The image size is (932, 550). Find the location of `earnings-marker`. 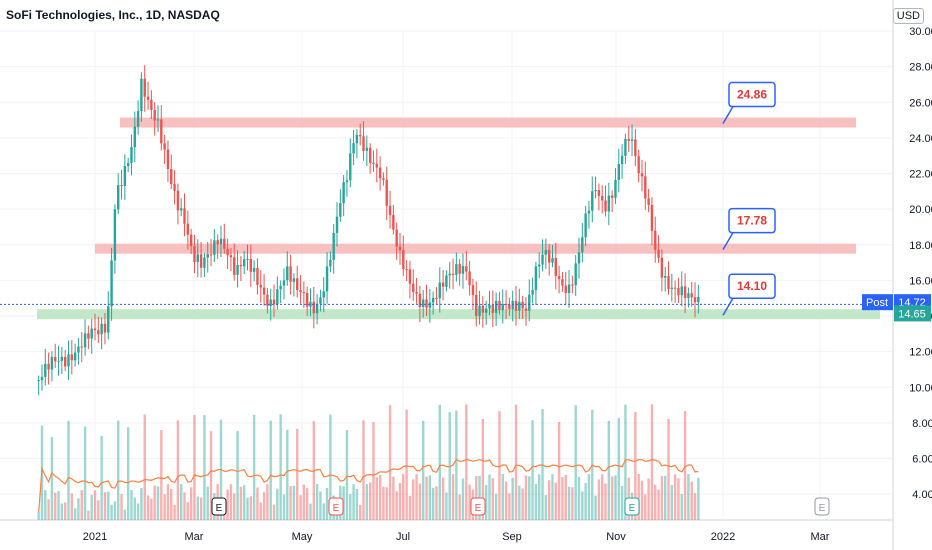

earnings-marker is located at coordinates (822, 506).